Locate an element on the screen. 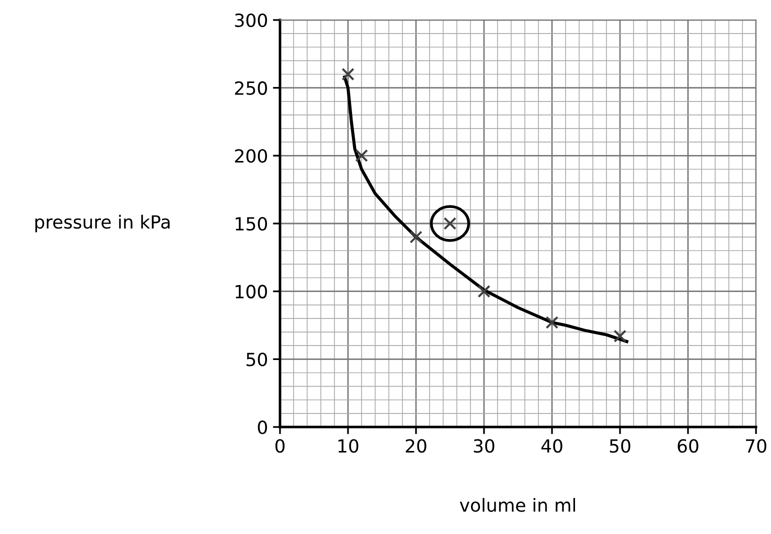  y-tick-label: 0 is located at coordinates (262, 427).